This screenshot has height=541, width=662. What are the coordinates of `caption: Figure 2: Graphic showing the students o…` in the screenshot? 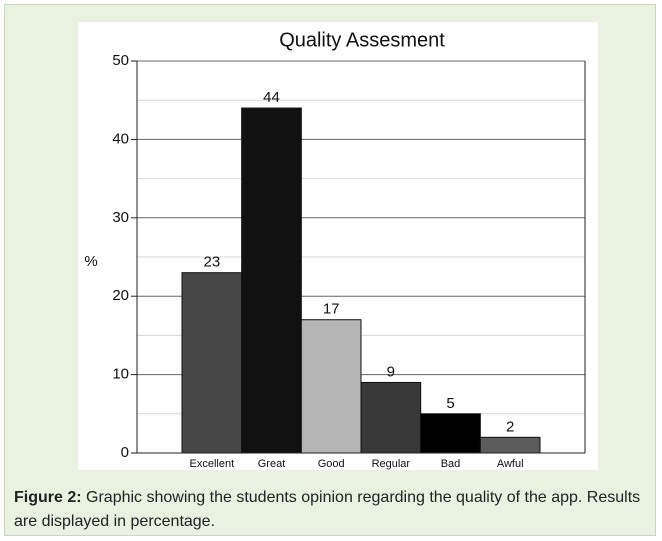 It's located at (334, 510).